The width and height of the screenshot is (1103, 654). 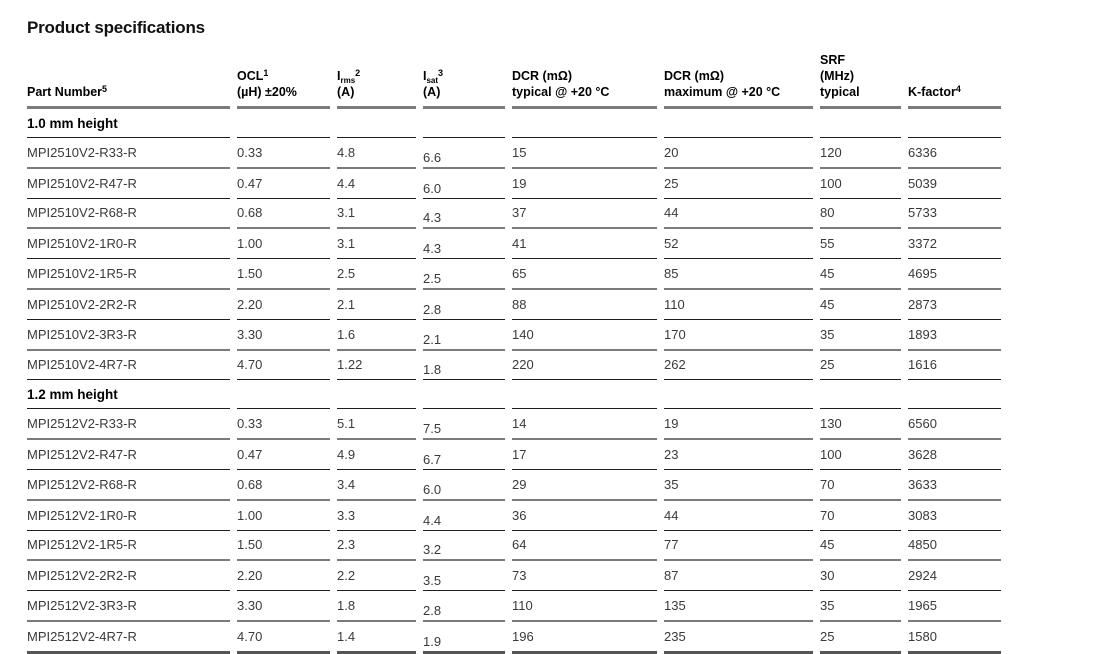 I want to click on cell-irms: 3.1, so click(x=376, y=214).